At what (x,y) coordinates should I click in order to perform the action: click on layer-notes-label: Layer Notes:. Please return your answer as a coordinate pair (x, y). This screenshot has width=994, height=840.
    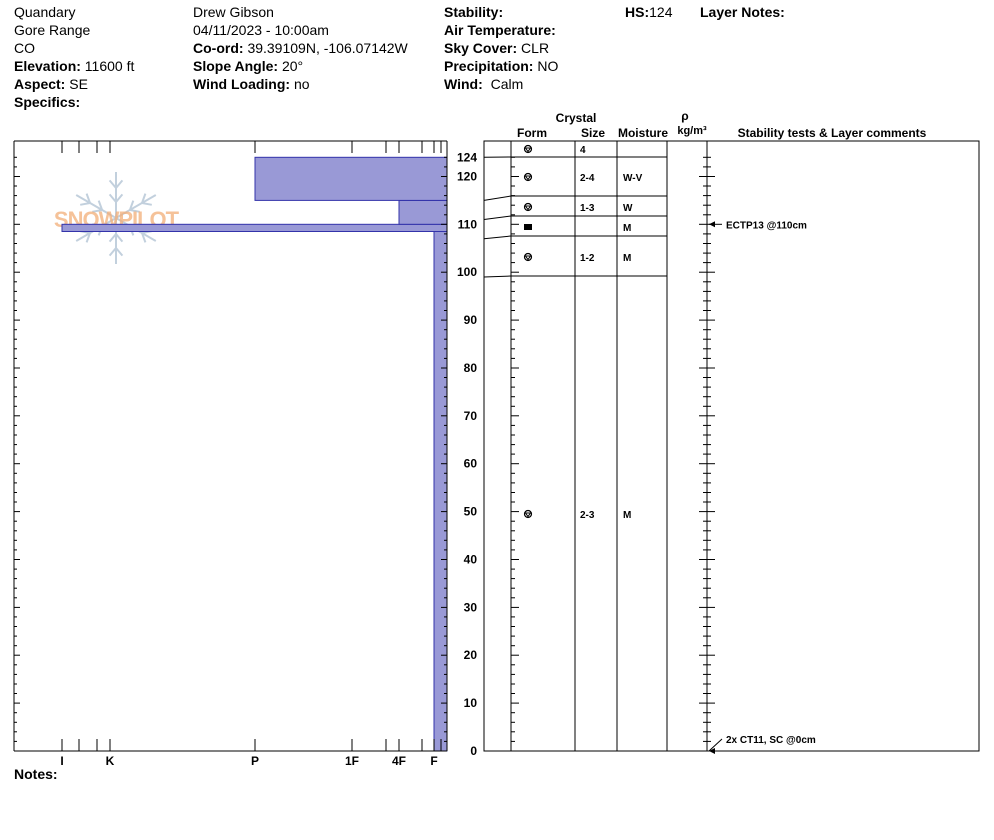
    Looking at the image, I should click on (742, 12).